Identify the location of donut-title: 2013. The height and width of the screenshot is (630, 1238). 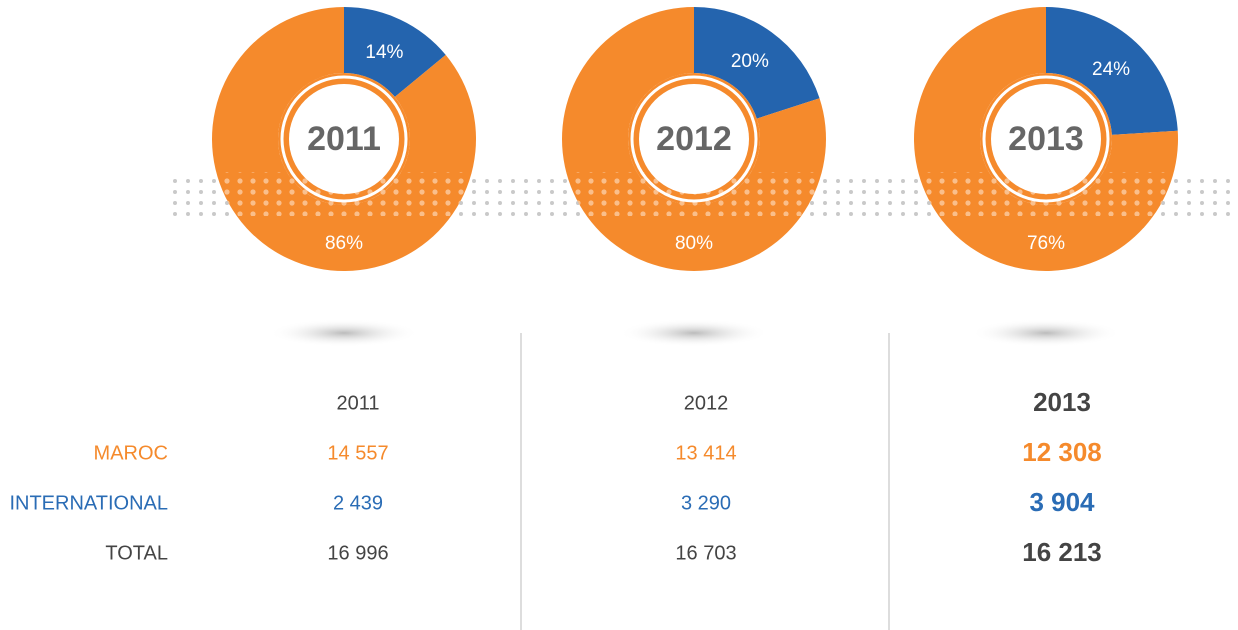
(1046, 139).